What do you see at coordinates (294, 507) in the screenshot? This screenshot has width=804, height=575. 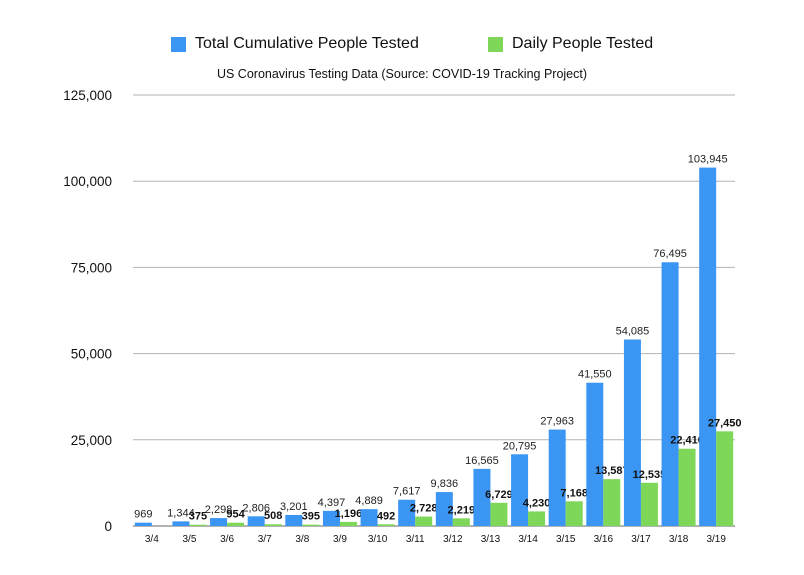 I see `data-label-total: 3,201` at bounding box center [294, 507].